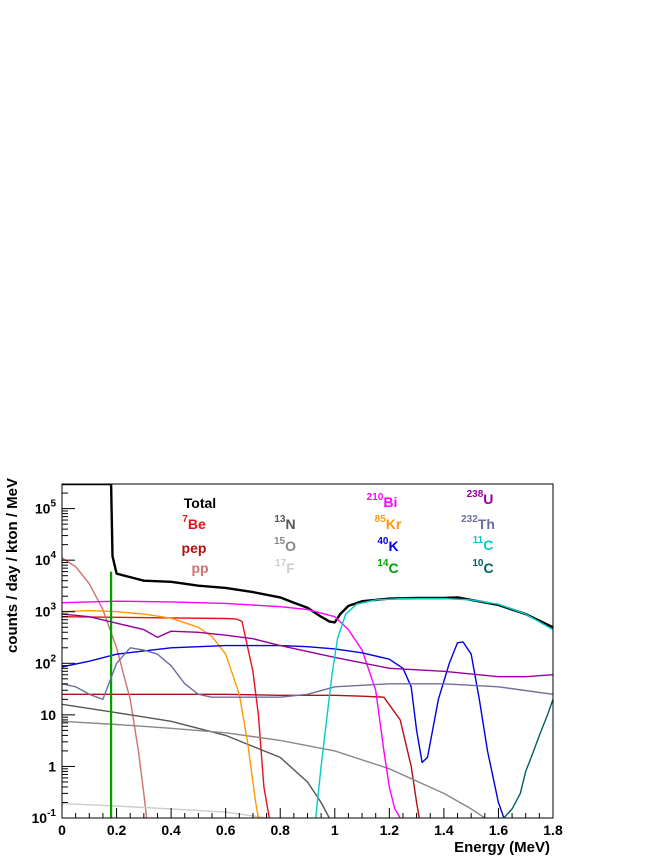 The height and width of the screenshot is (860, 664). I want to click on y-tick-label: 1, so click(52, 766).